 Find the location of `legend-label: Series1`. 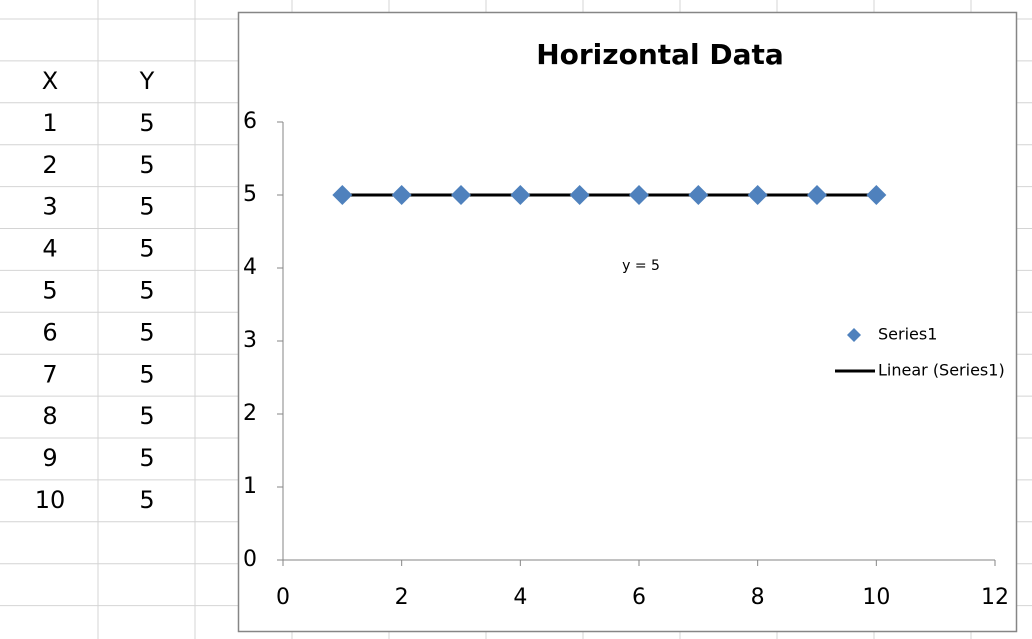

legend-label: Series1 is located at coordinates (907, 334).